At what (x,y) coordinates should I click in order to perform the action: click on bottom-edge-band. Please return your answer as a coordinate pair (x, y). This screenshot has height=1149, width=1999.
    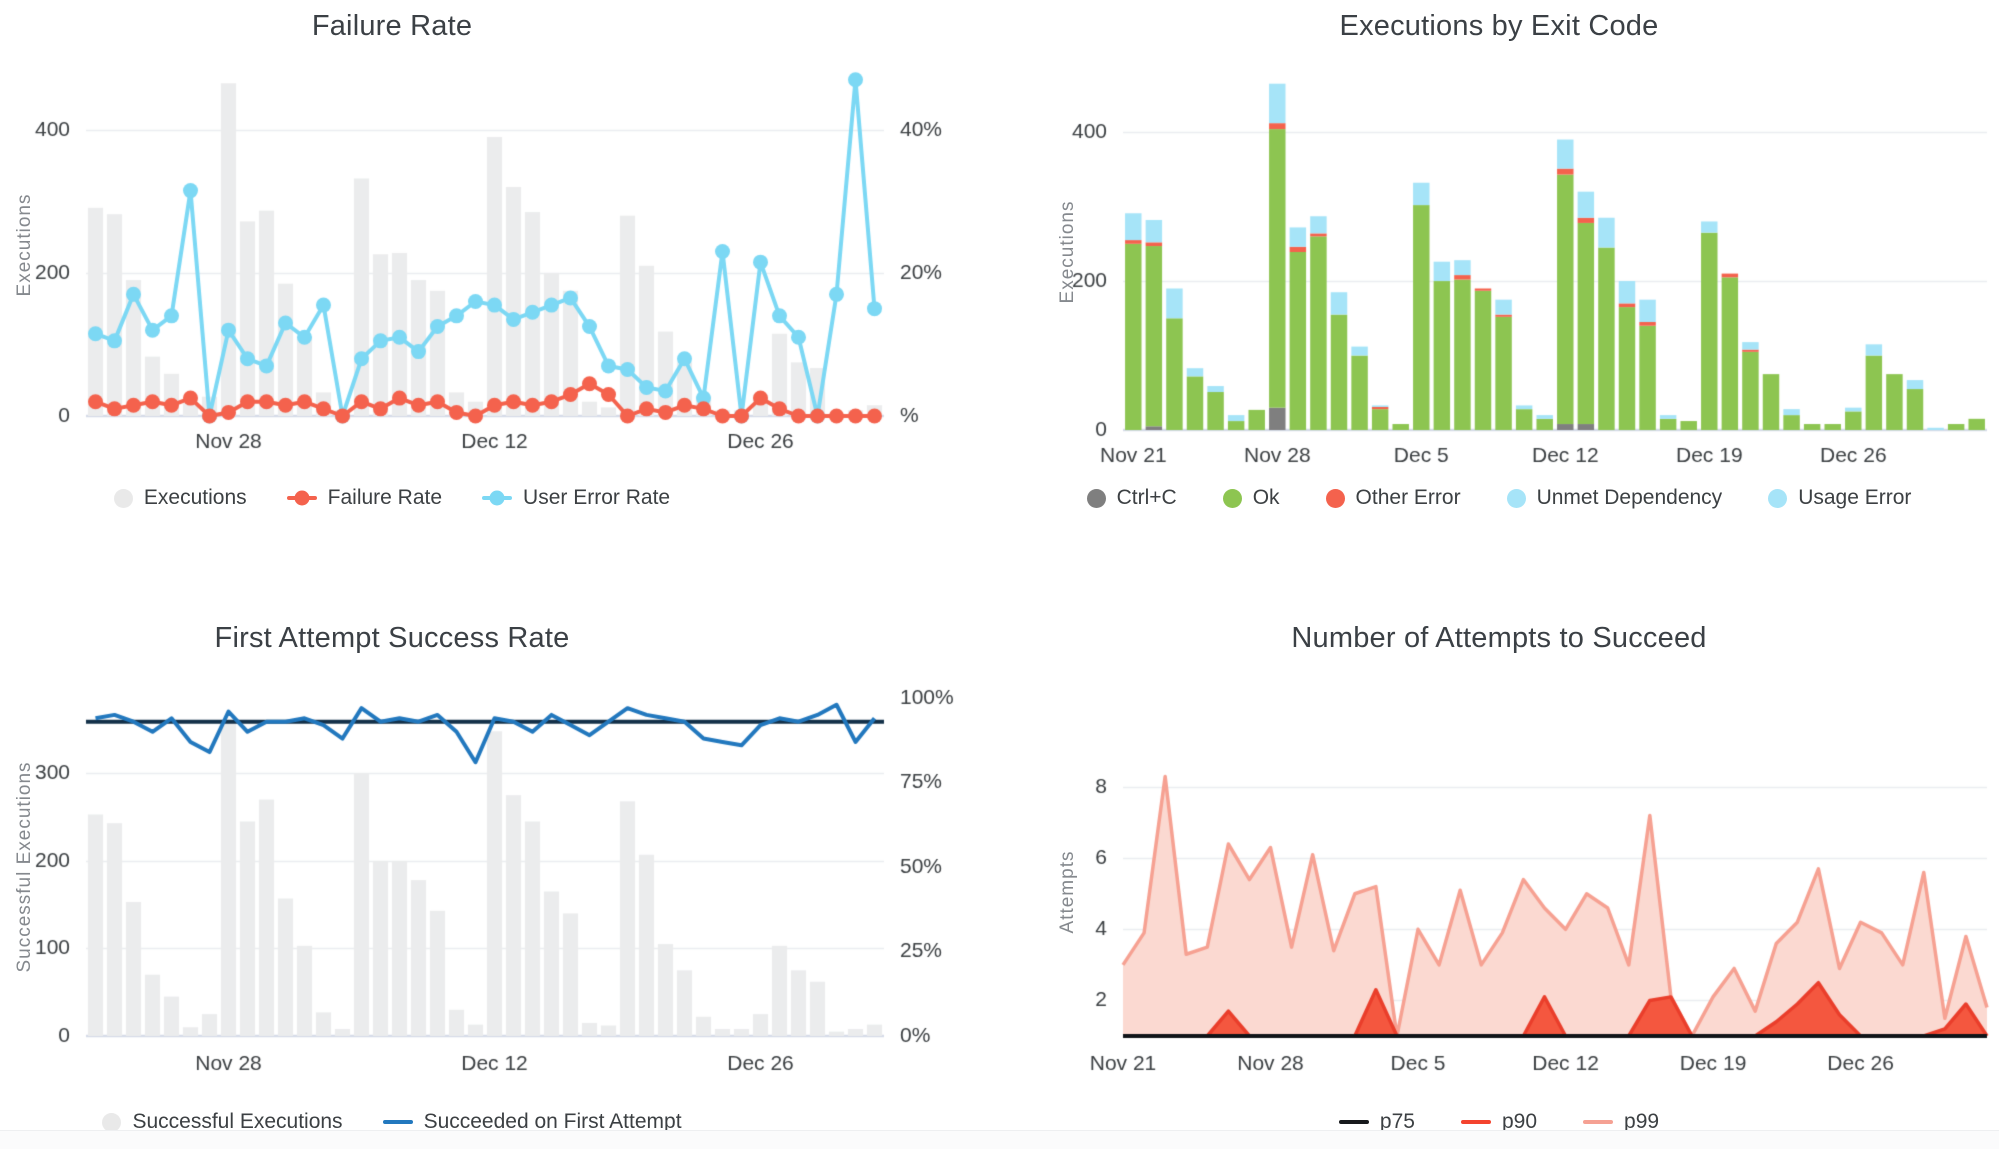
    Looking at the image, I should click on (999, 1139).